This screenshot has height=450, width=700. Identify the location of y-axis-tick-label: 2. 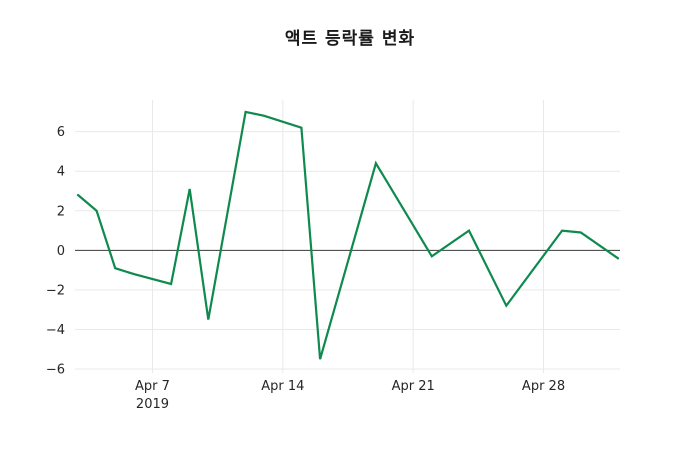
(61, 211).